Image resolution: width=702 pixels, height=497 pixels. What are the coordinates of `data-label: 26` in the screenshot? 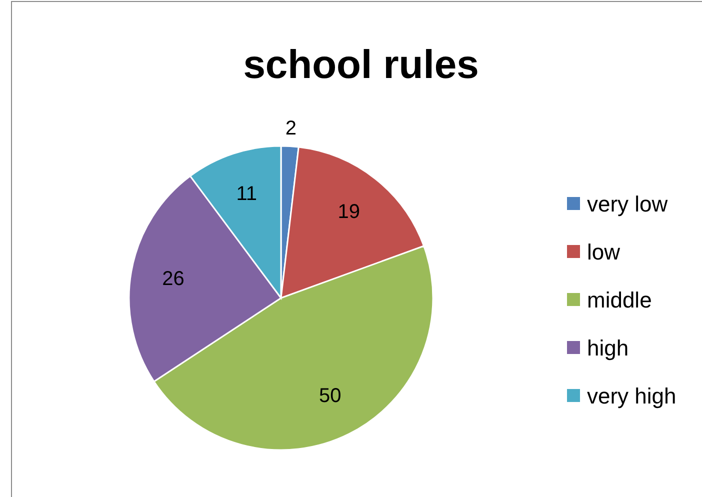 It's located at (173, 279).